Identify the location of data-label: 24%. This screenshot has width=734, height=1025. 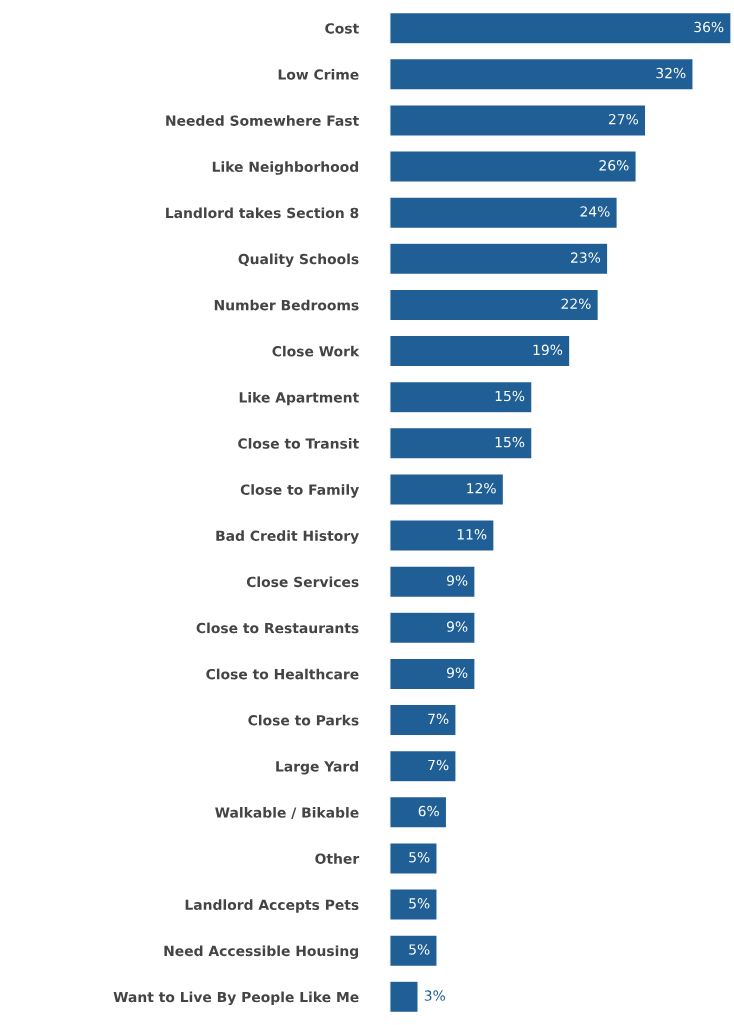
(595, 211).